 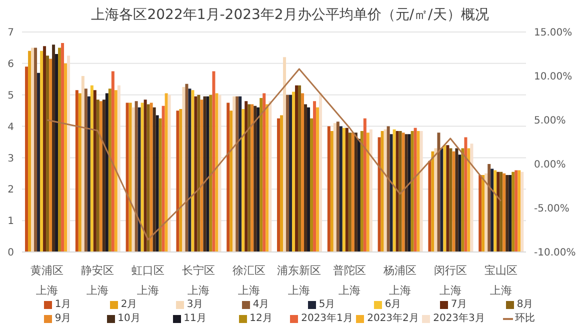 What do you see at coordinates (63, 305) in the screenshot?
I see `legend-label: 1月` at bounding box center [63, 305].